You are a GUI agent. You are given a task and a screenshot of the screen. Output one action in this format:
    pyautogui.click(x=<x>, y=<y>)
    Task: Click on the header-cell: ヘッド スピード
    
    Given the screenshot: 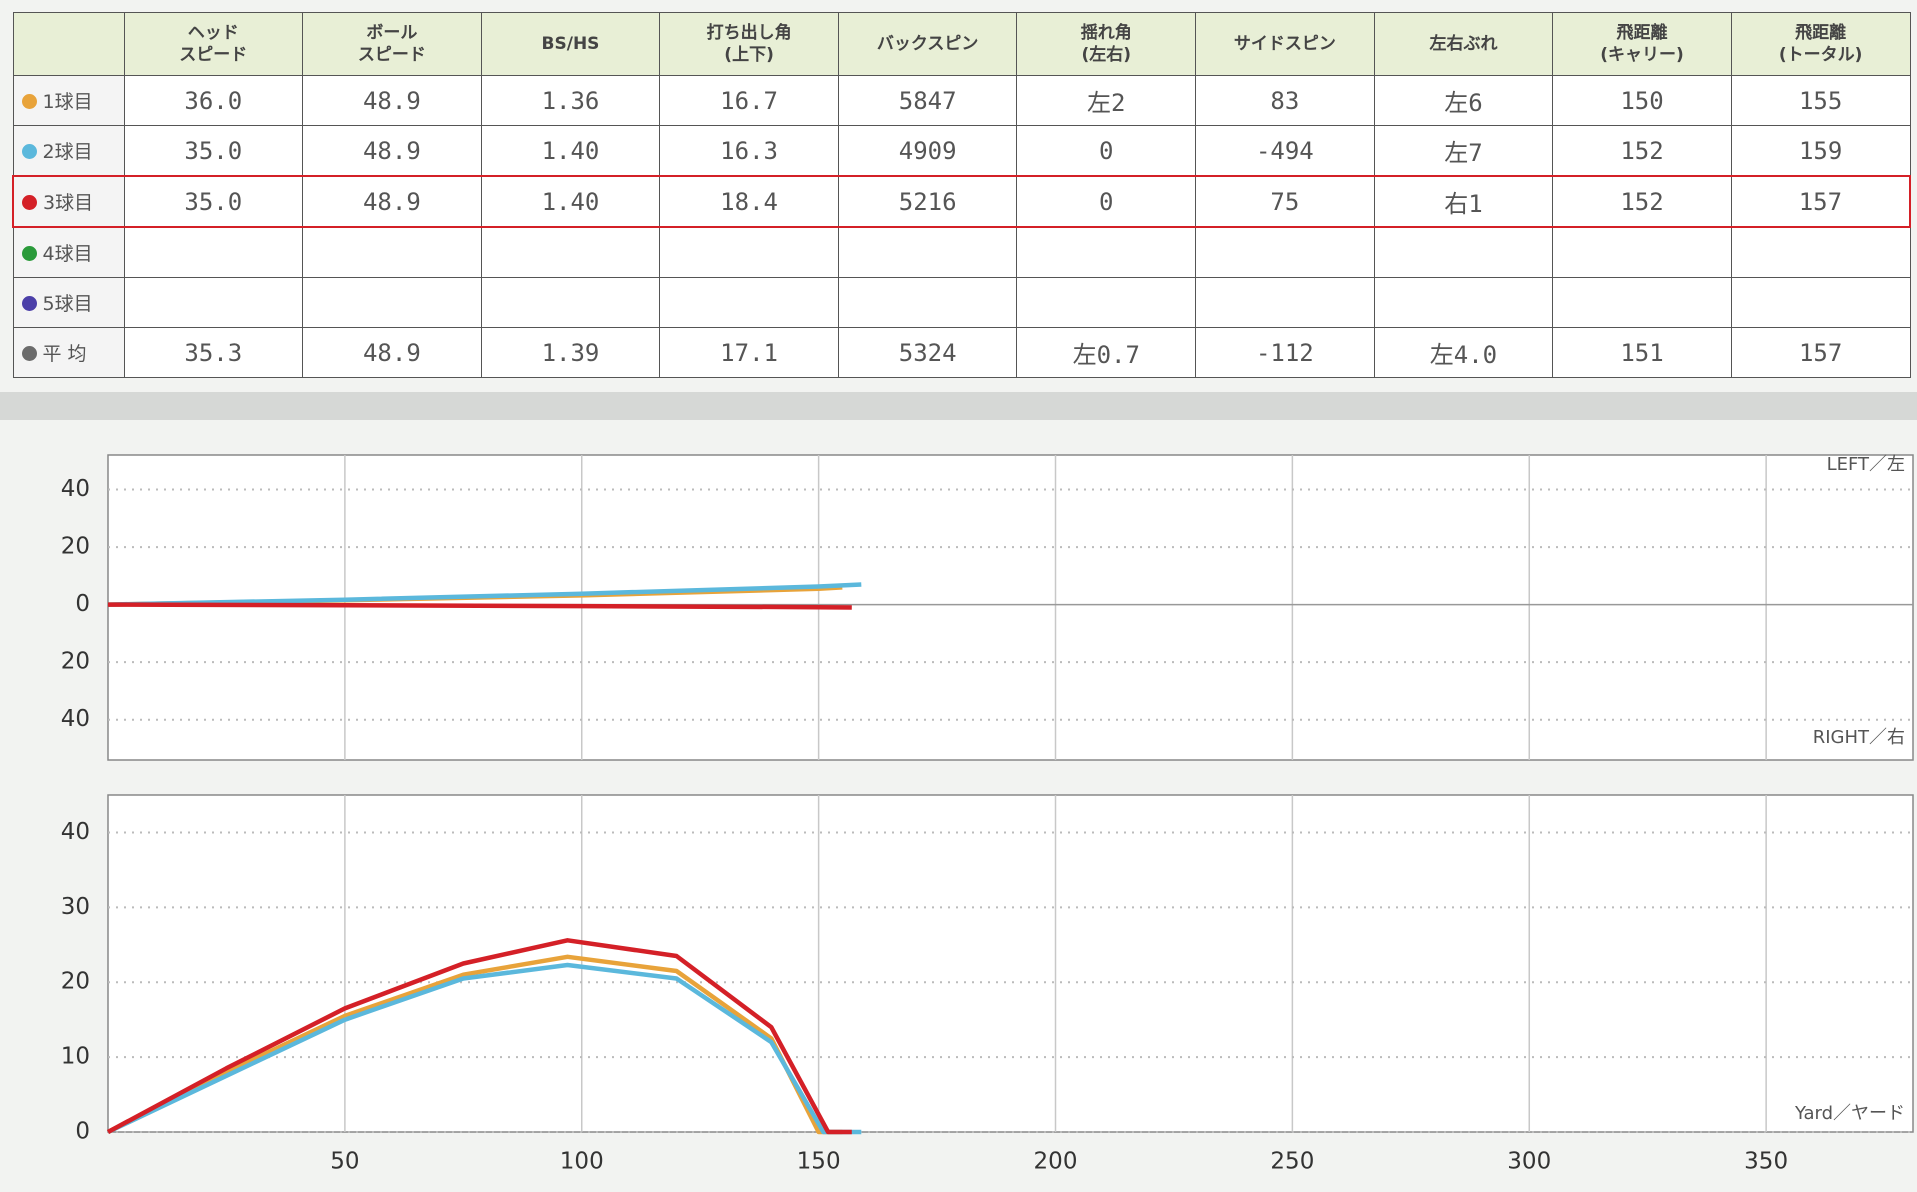 What is the action you would take?
    pyautogui.click(x=213, y=44)
    